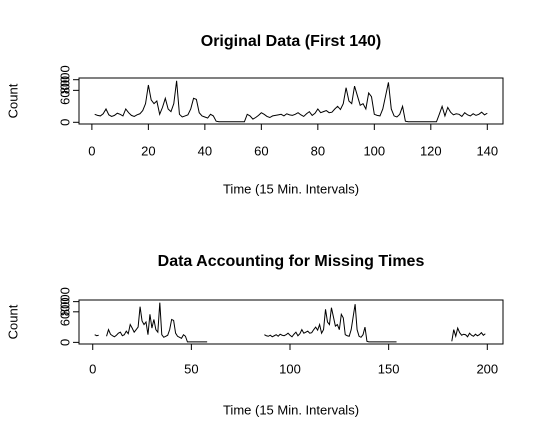 Image resolution: width=544 pixels, height=442 pixels. I want to click on x-tick-label: 140, so click(487, 150).